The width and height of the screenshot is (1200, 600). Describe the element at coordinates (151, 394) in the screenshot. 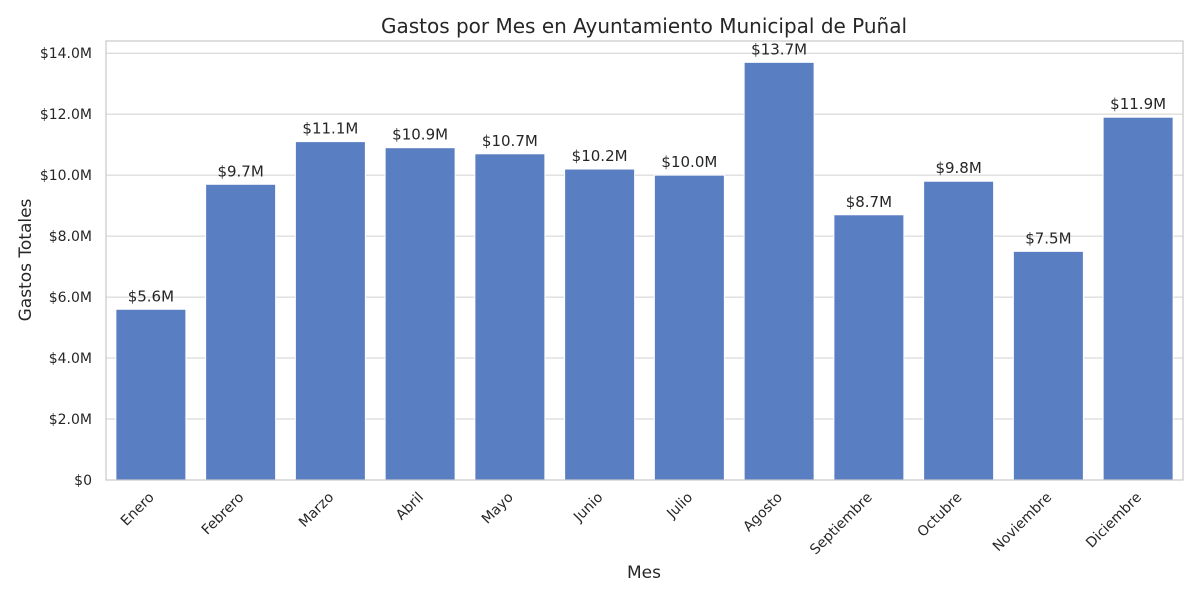

I see `bar-enero` at that location.